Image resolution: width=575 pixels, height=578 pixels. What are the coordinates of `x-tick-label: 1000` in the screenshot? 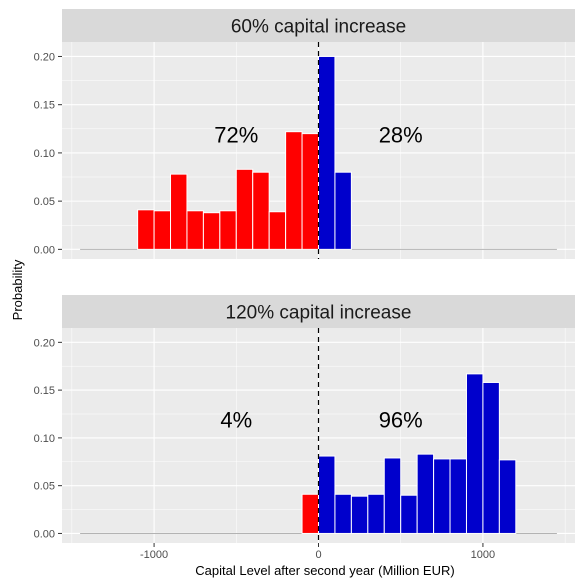 It's located at (483, 555).